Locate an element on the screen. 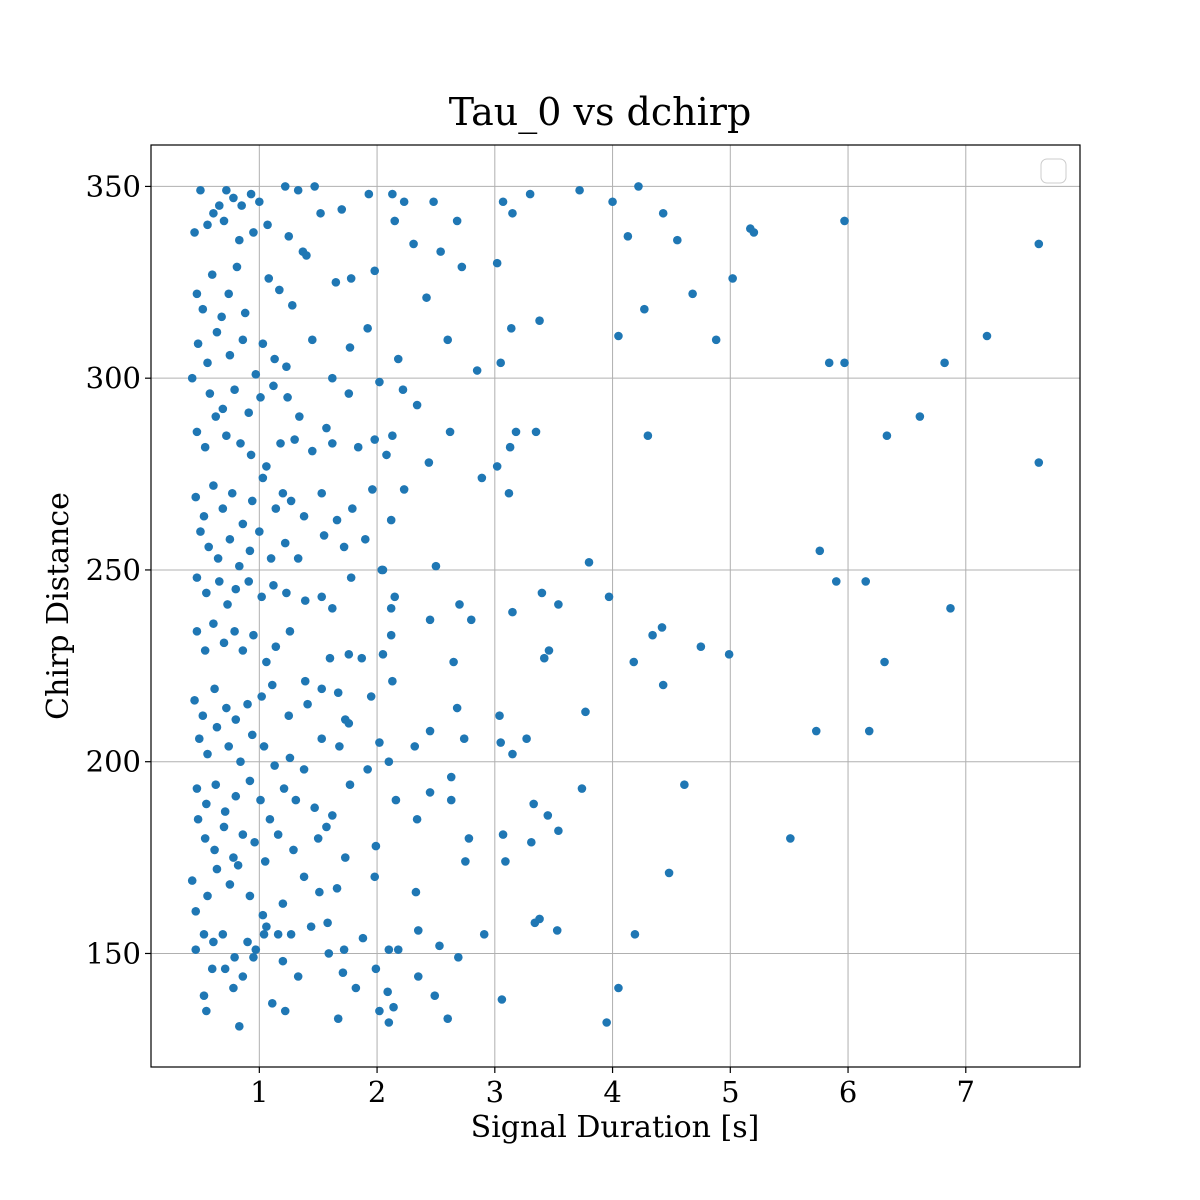 The width and height of the screenshot is (1200, 1200). y-tick-label: 150 is located at coordinates (113, 953).